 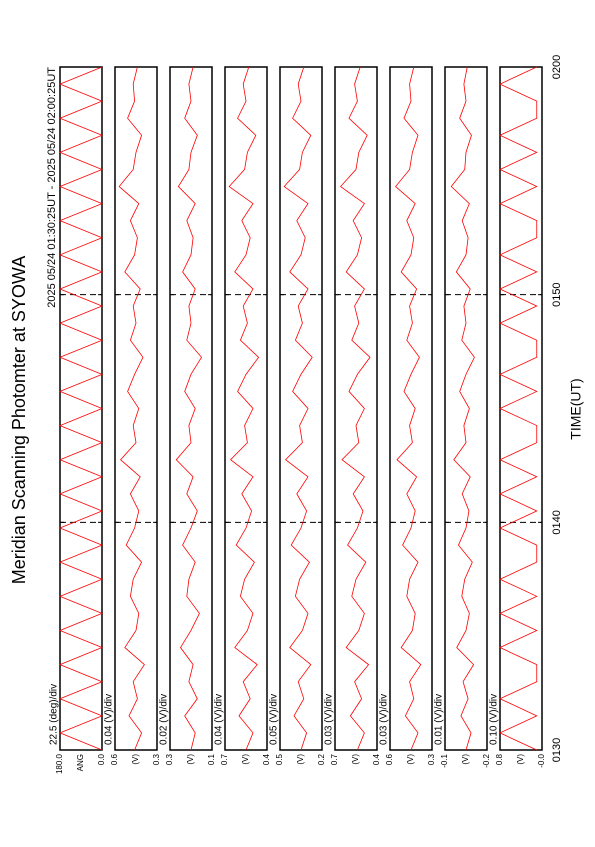 What do you see at coordinates (444, 760) in the screenshot?
I see `y-tick-label: -0.1` at bounding box center [444, 760].